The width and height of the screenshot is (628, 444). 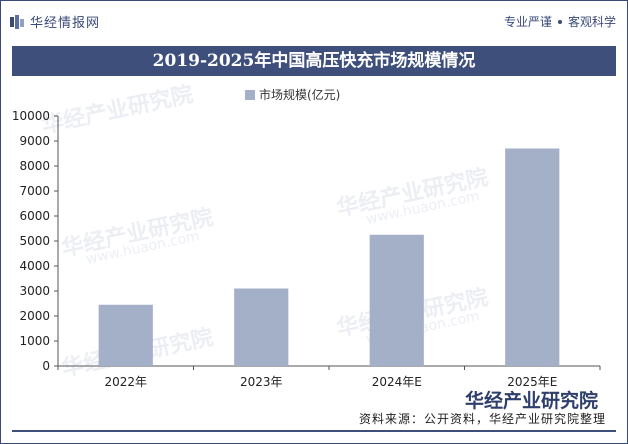 I want to click on slogan-dot-icon, so click(x=559, y=21).